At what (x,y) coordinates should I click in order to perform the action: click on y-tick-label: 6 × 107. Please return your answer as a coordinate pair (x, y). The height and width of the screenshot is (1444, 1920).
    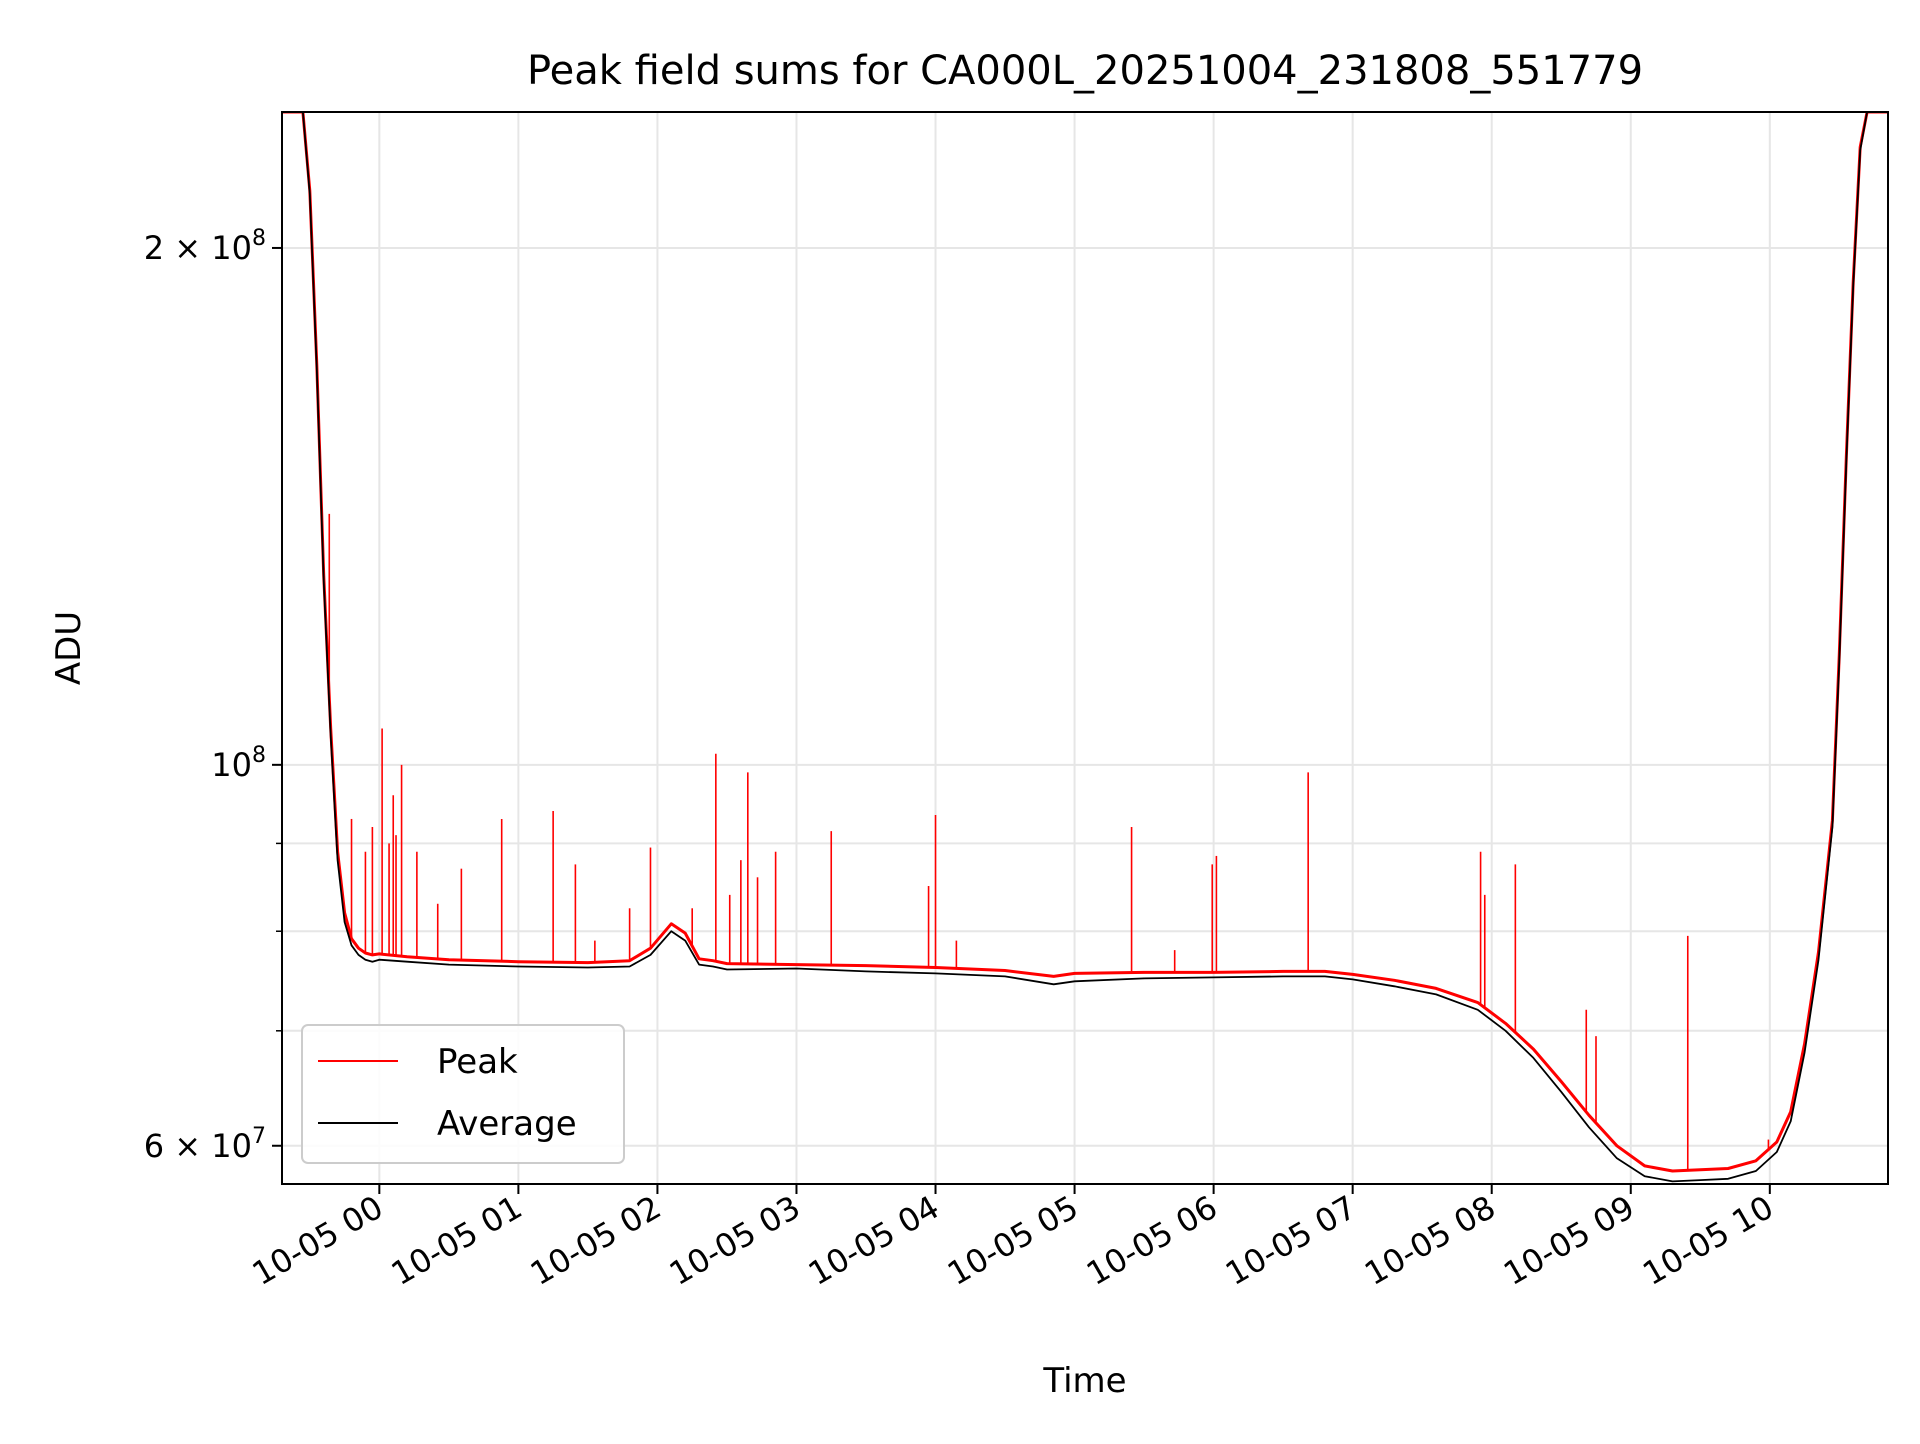
    Looking at the image, I should click on (205, 1144).